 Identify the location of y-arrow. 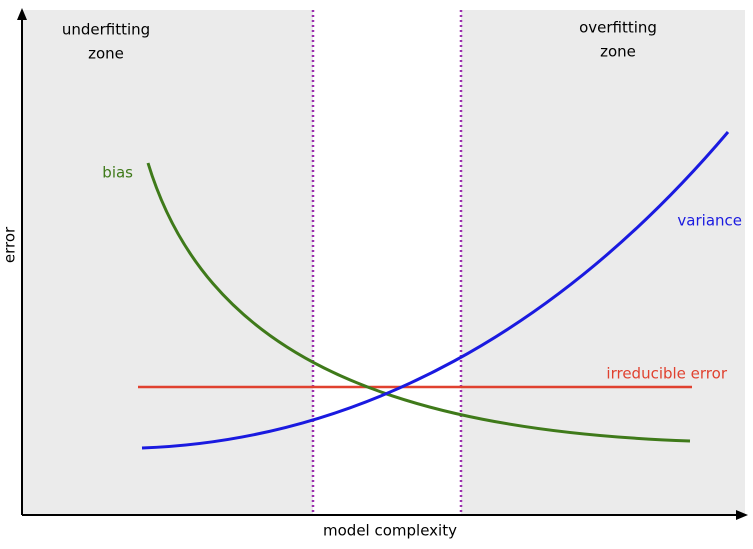
(22, 14).